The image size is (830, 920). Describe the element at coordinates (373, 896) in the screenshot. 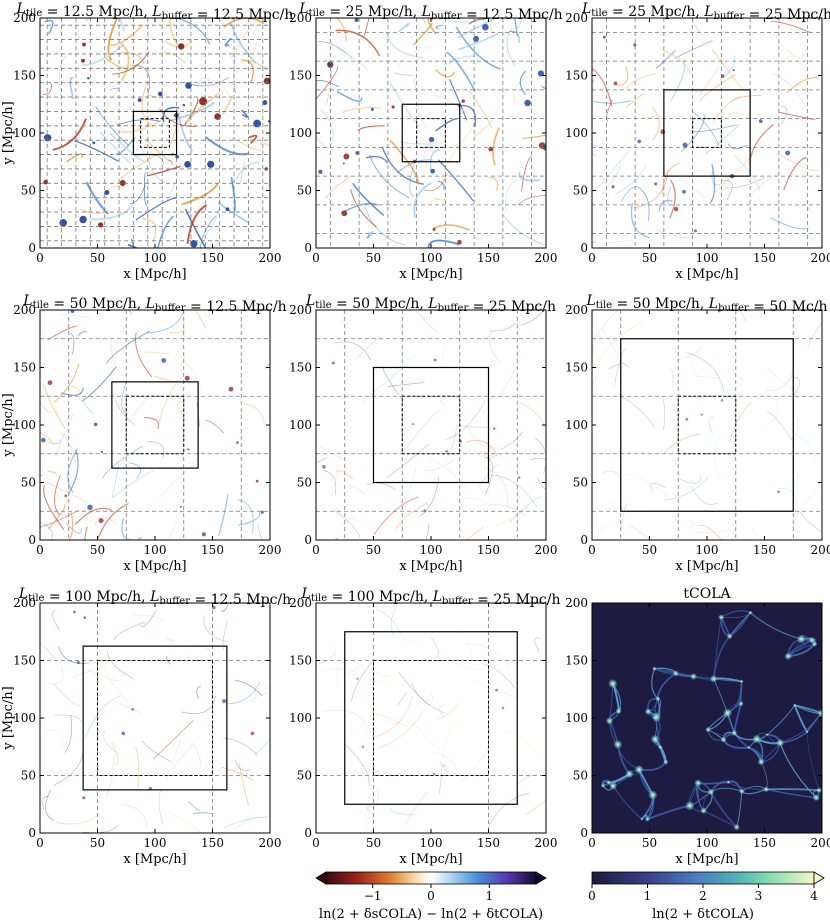

I see `colorbar-tick-label: −1` at that location.